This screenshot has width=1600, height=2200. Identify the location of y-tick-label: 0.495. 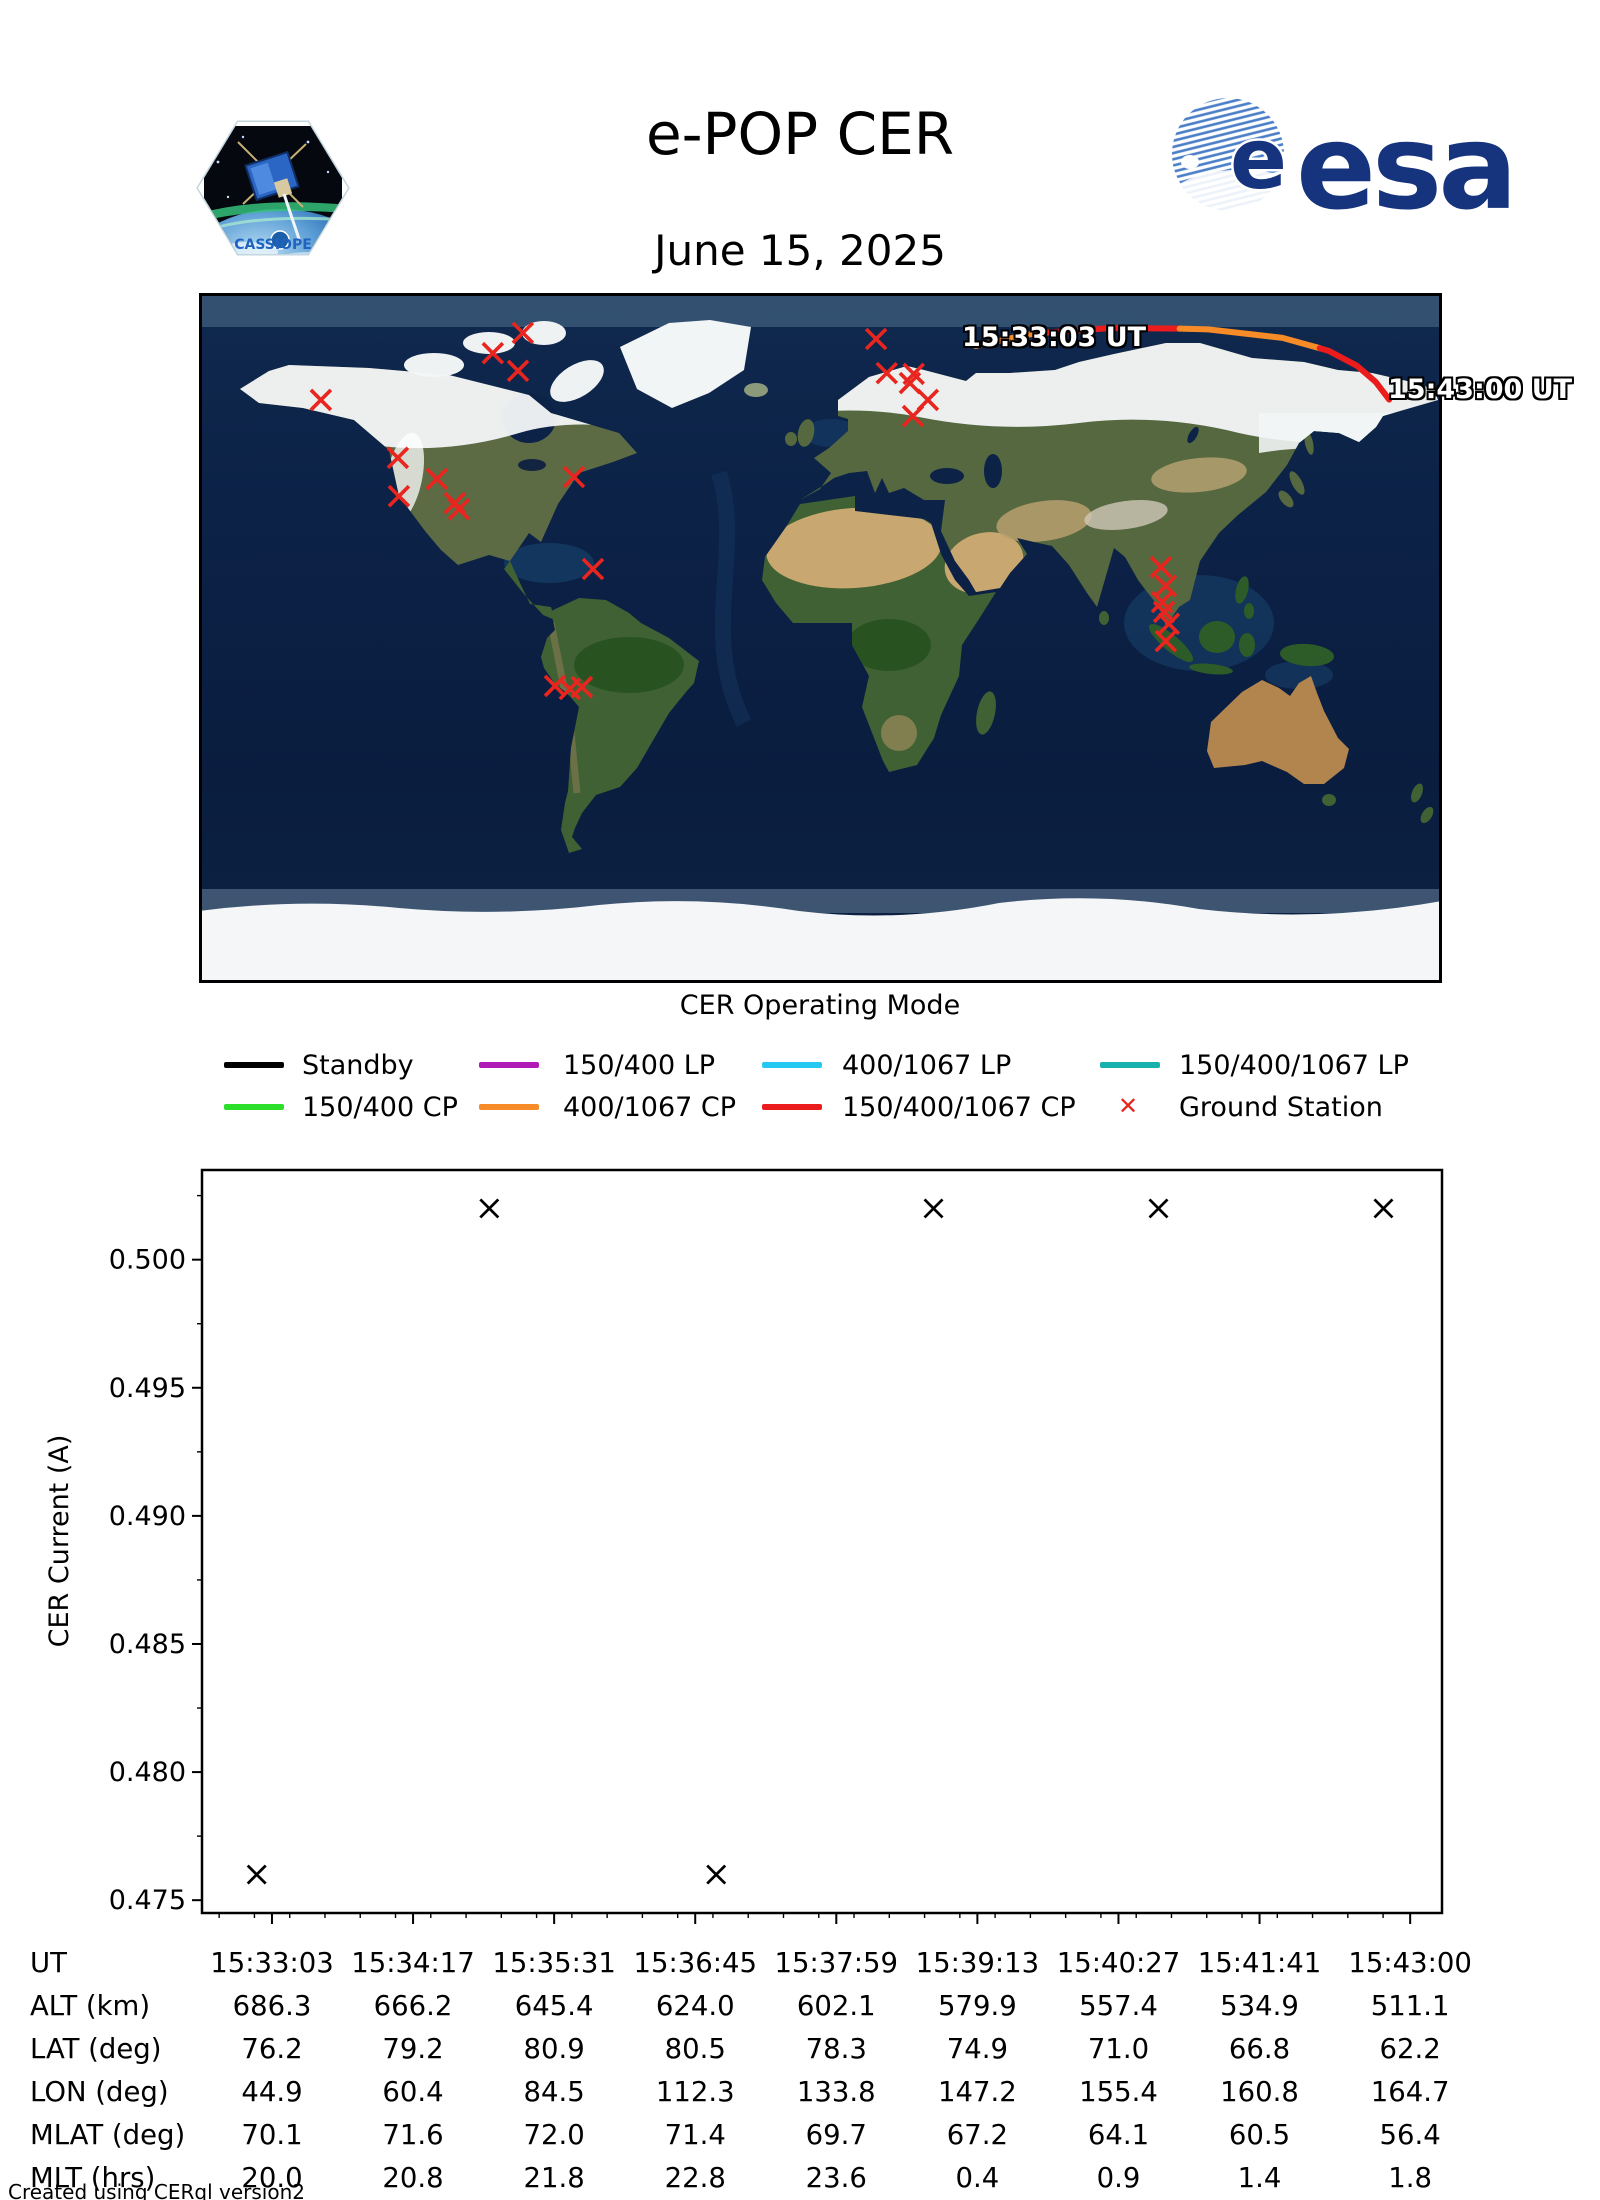
(147, 1388).